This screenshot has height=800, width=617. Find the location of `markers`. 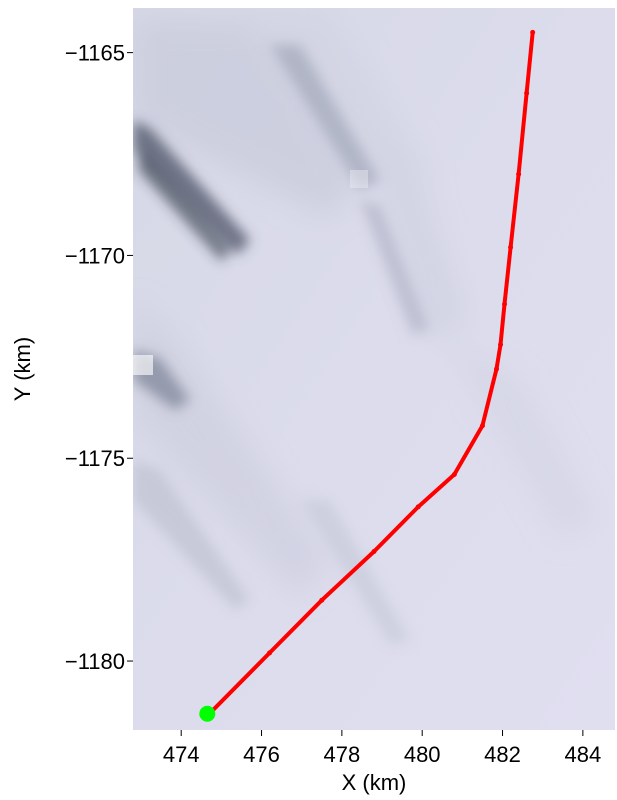

markers is located at coordinates (207, 713).